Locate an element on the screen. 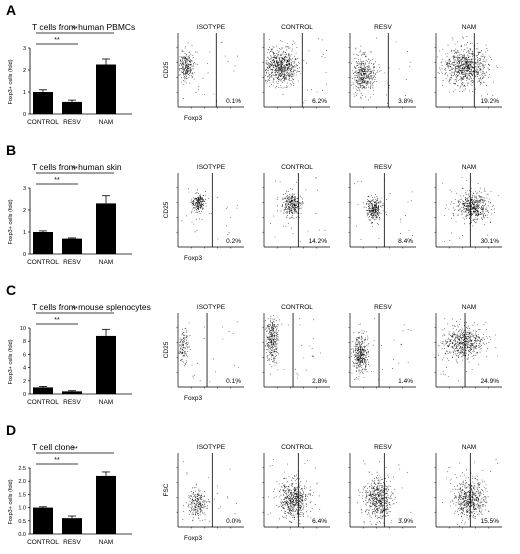  gate-percentage: 14.2% is located at coordinates (318, 241).